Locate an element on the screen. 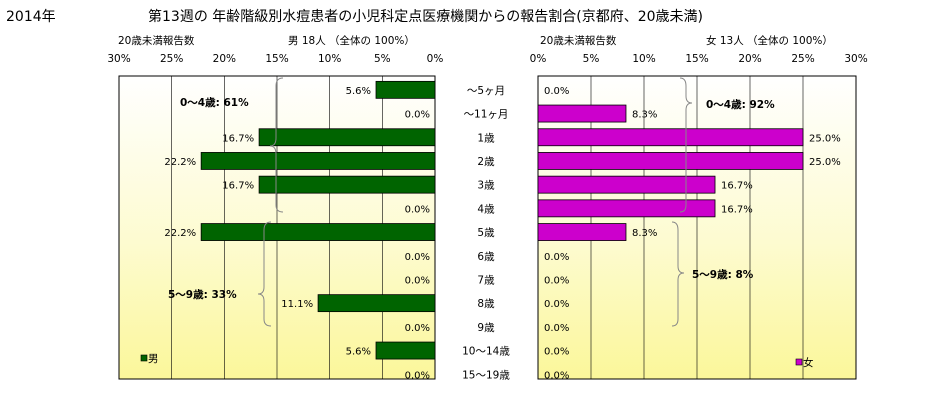 The width and height of the screenshot is (944, 417). male-legend-label: 男 is located at coordinates (153, 359).